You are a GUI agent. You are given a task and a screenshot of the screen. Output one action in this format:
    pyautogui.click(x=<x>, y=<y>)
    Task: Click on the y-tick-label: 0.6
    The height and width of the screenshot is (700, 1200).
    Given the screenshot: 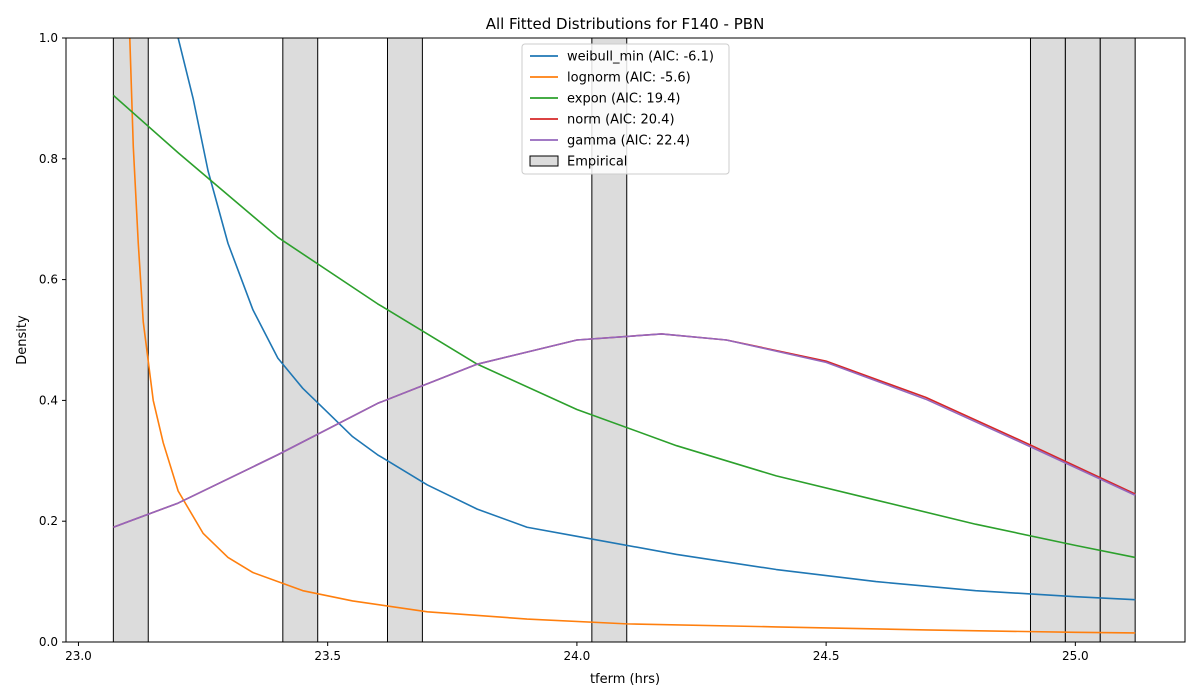 What is the action you would take?
    pyautogui.click(x=48, y=280)
    